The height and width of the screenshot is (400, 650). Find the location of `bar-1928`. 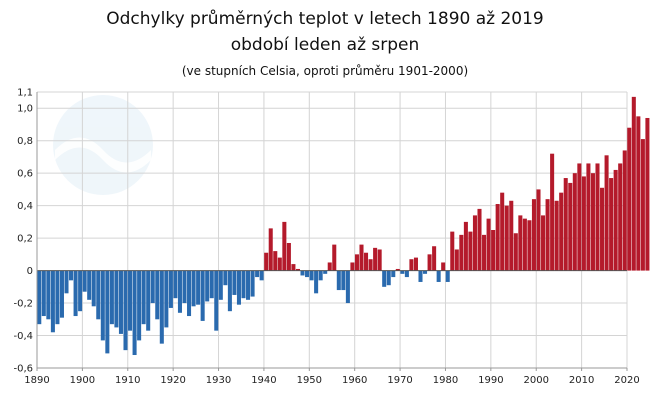

bar-1928 is located at coordinates (211, 284).